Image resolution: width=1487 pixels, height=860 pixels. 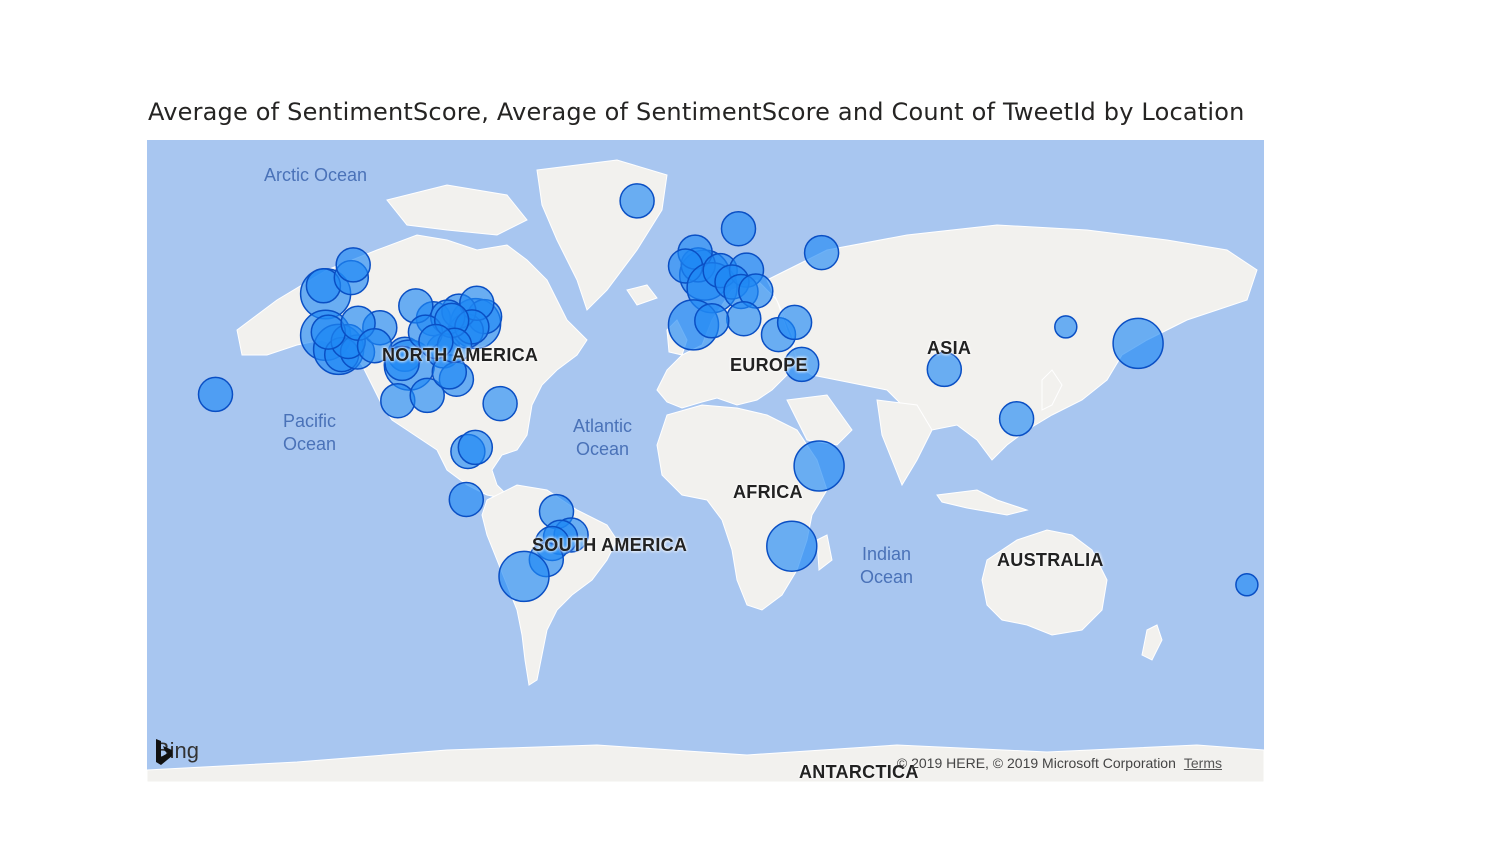 I want to click on continent-label-asia: ASIA, so click(x=949, y=348).